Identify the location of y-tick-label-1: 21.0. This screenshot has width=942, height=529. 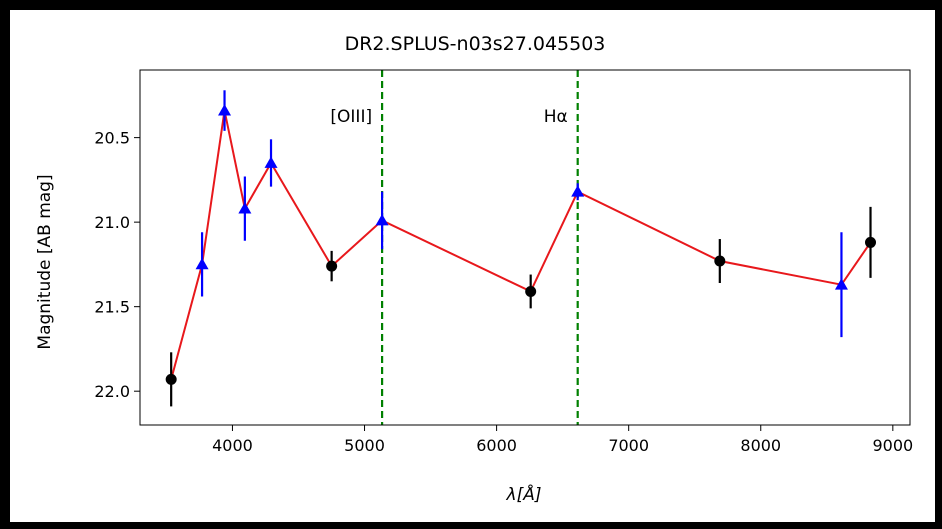
(112, 222).